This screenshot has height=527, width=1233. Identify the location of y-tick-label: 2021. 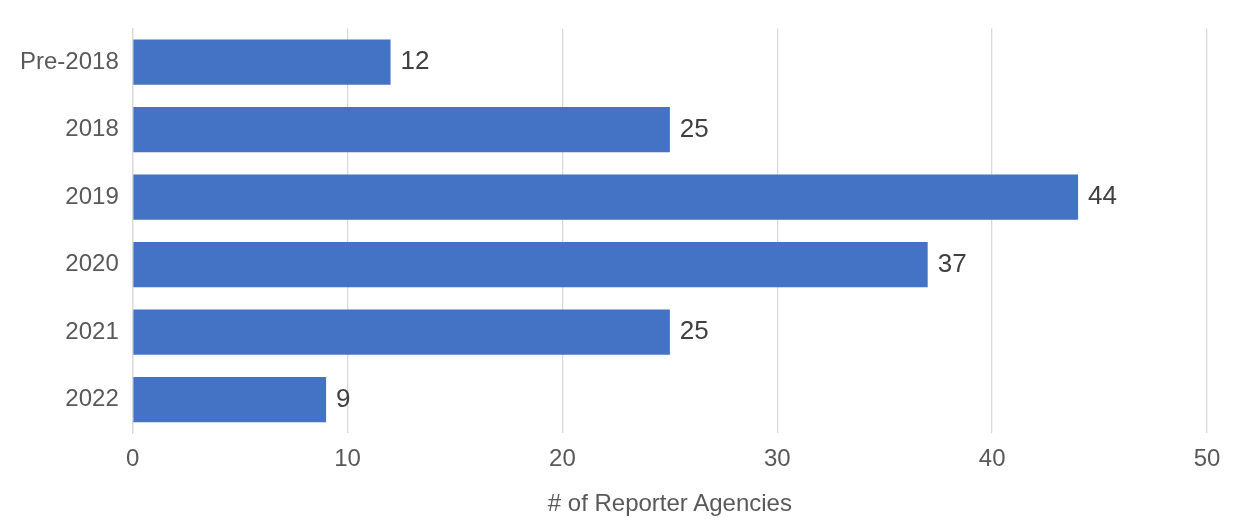
(92, 330).